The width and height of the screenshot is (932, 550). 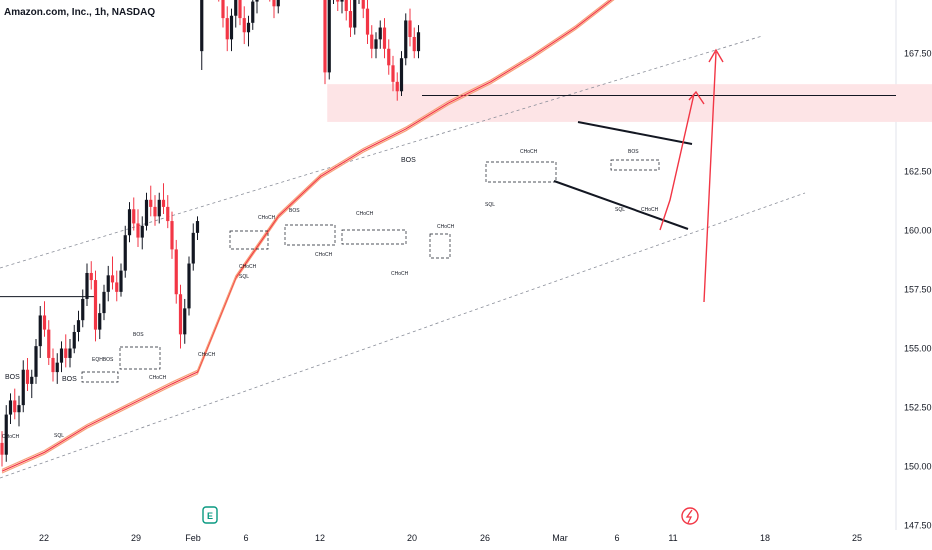 I want to click on earnings-icon-glyph: E, so click(x=210, y=516).